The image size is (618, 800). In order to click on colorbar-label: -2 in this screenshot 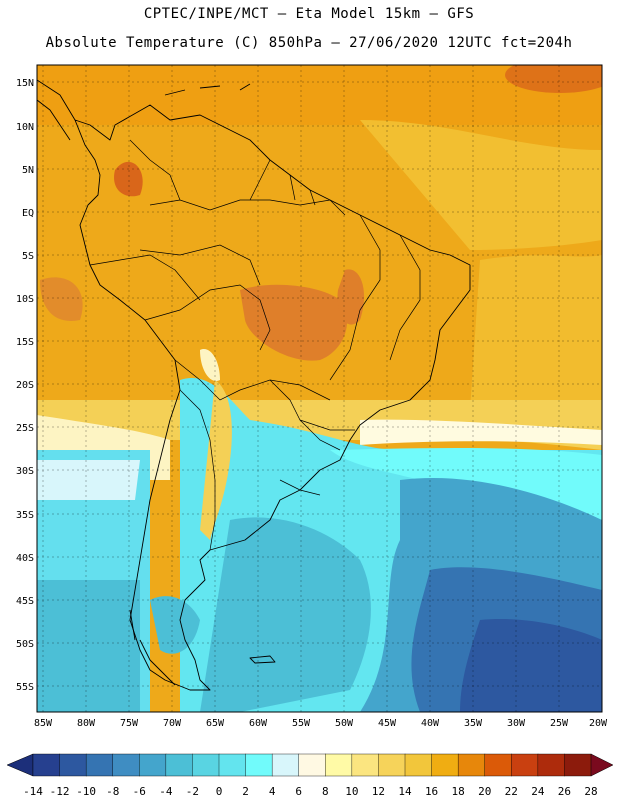, I will do `click(192, 791)`.